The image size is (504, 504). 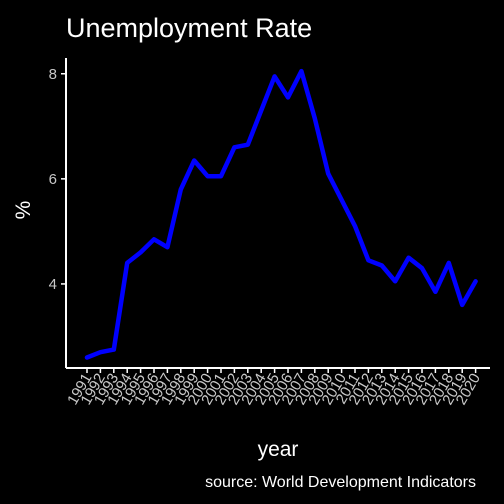 I want to click on y-tick-label: 6, so click(x=53, y=179).